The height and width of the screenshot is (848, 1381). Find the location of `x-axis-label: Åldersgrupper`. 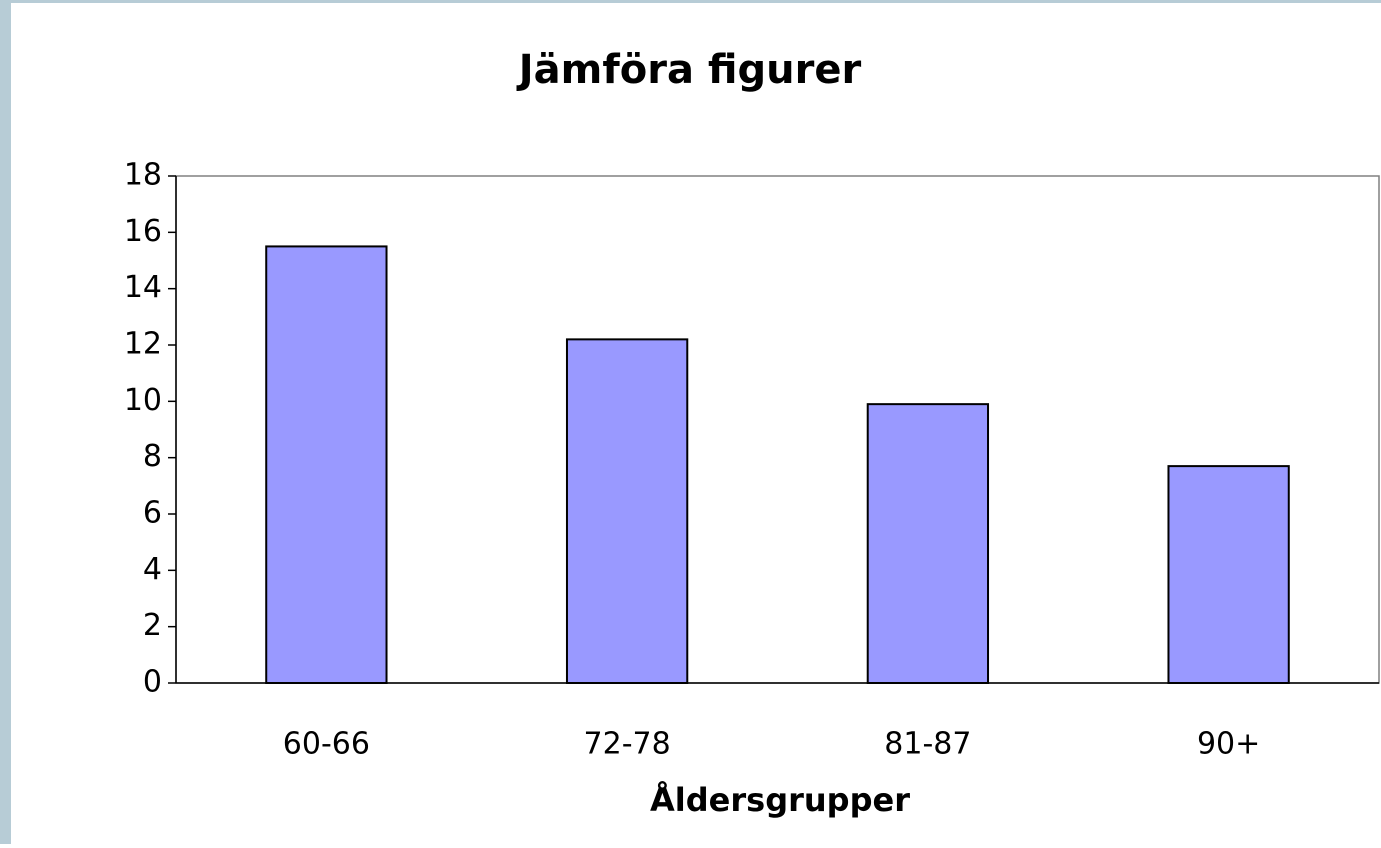

x-axis-label: Åldersgrupper is located at coordinates (780, 800).